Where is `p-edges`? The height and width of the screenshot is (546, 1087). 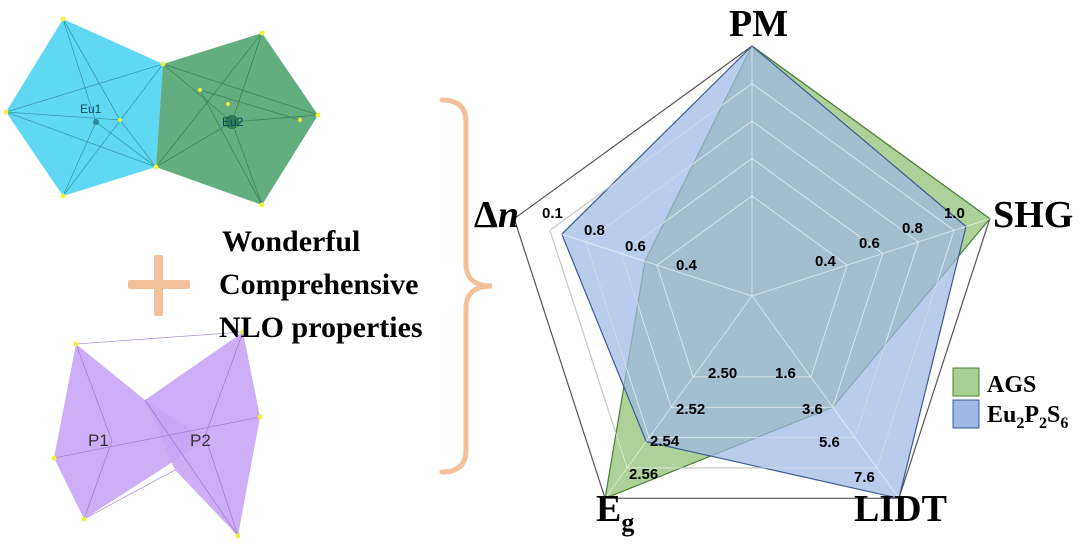
p-edges is located at coordinates (157, 434).